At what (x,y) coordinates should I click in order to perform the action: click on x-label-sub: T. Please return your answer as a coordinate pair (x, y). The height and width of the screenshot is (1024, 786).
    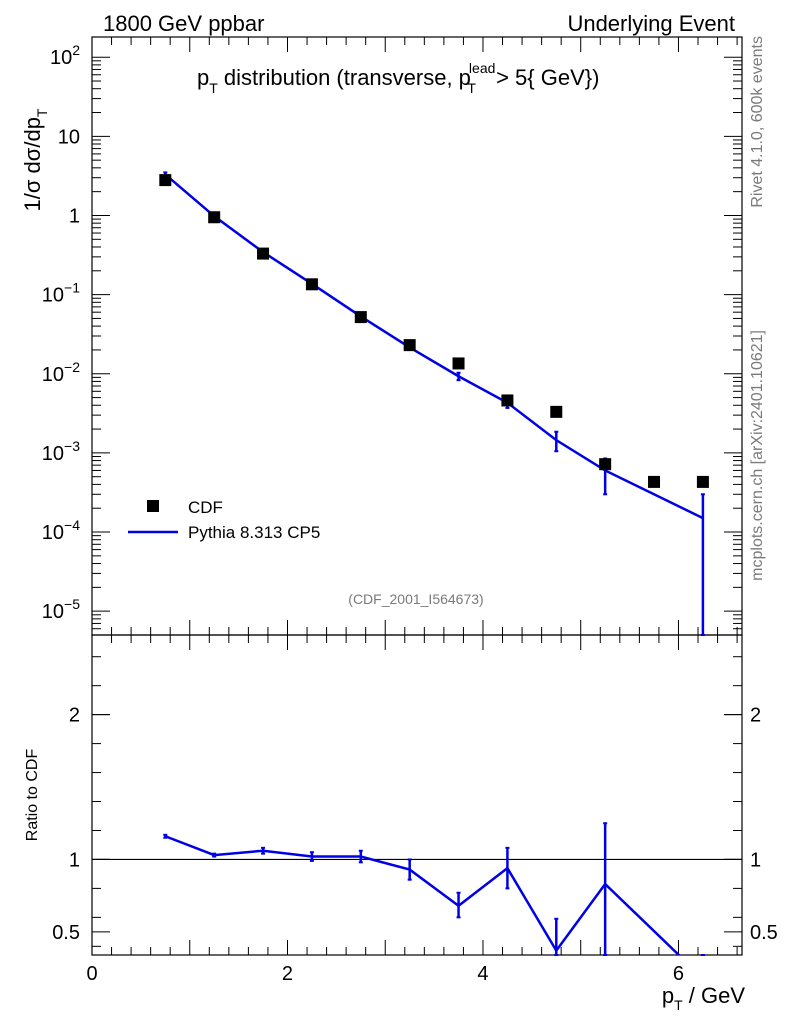
    Looking at the image, I should click on (678, 1005).